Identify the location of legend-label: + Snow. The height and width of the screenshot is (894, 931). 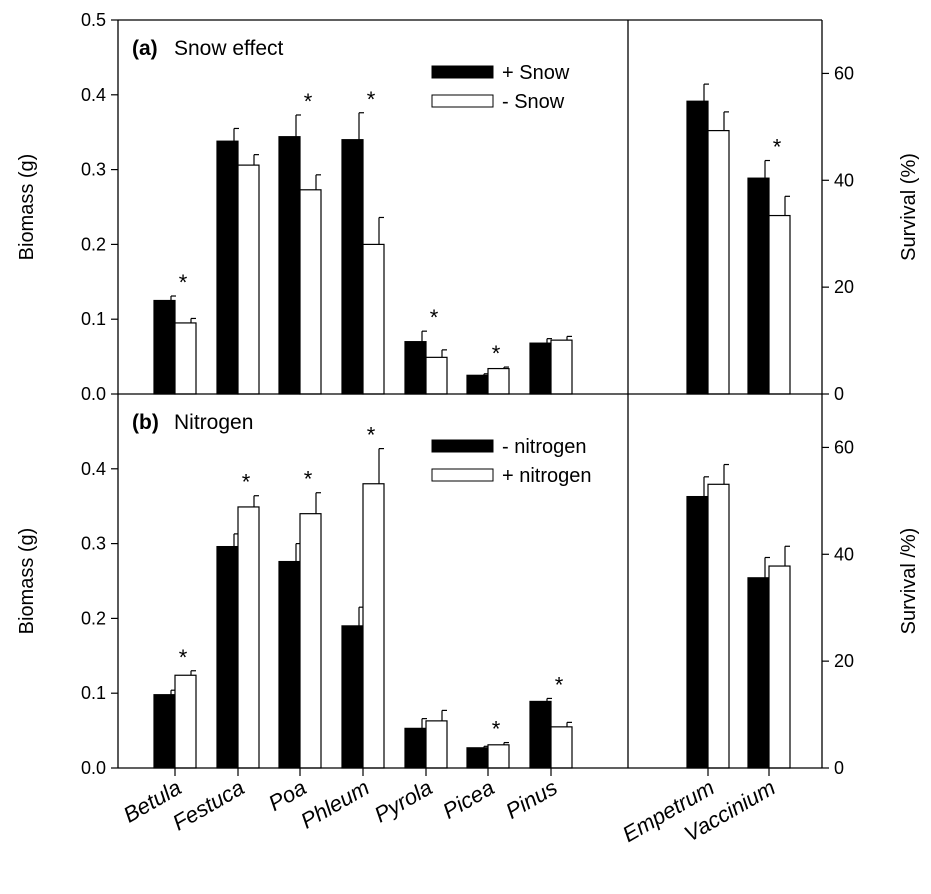
(536, 73).